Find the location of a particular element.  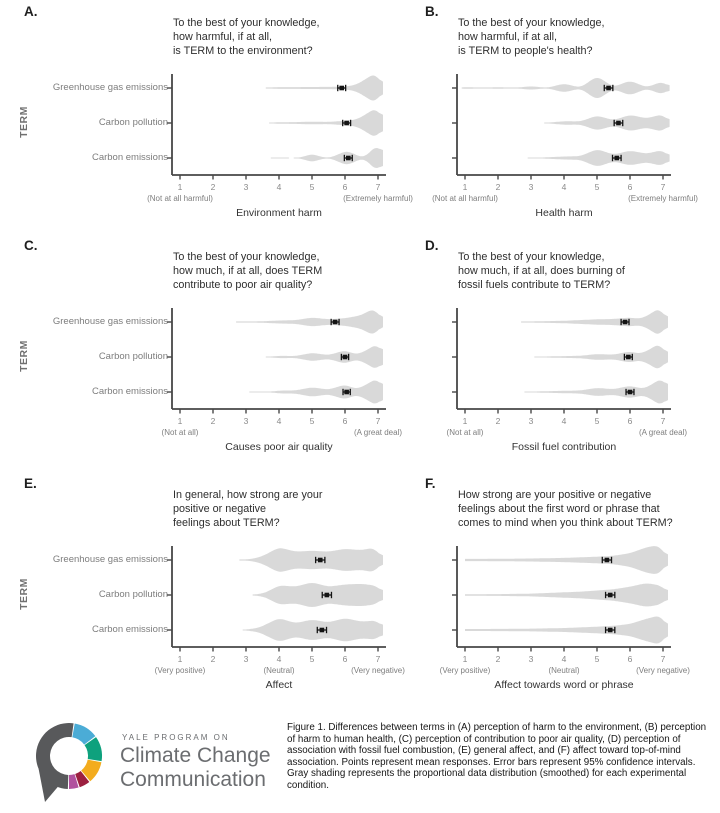

panel-letter: E. is located at coordinates (30, 483).